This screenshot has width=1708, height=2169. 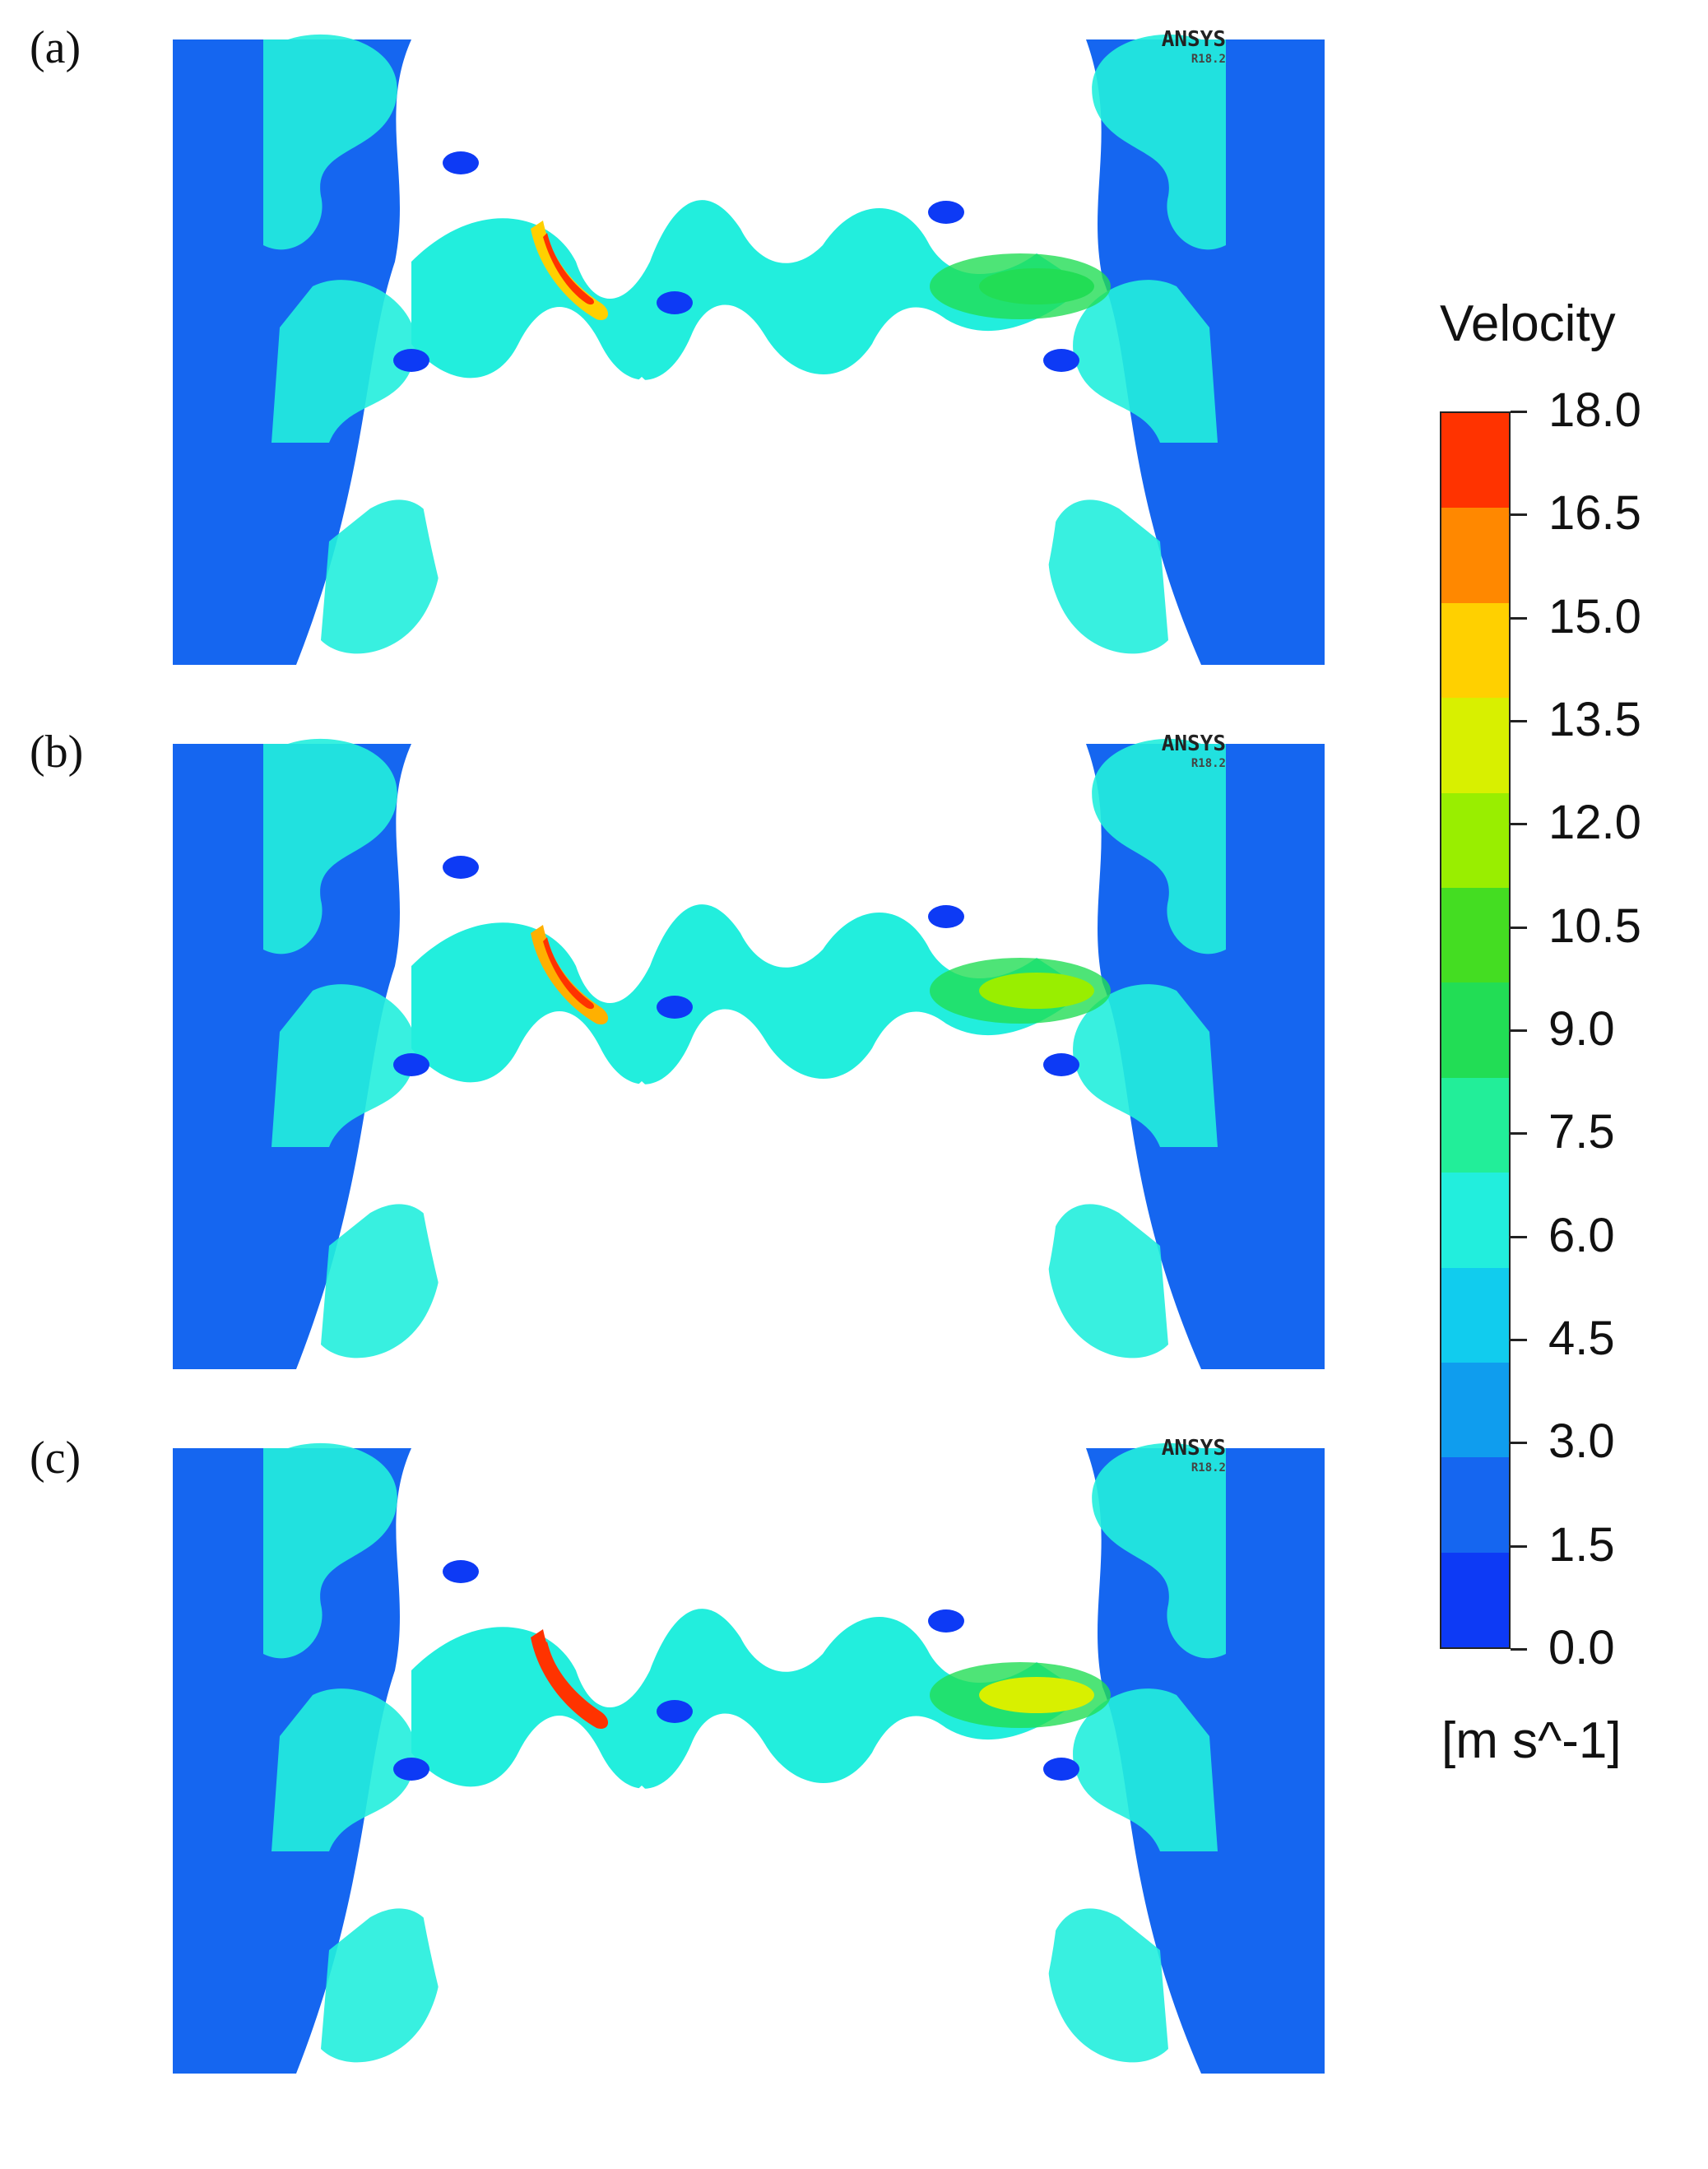 I want to click on legend-tick-label: 16.5, so click(x=1595, y=513).